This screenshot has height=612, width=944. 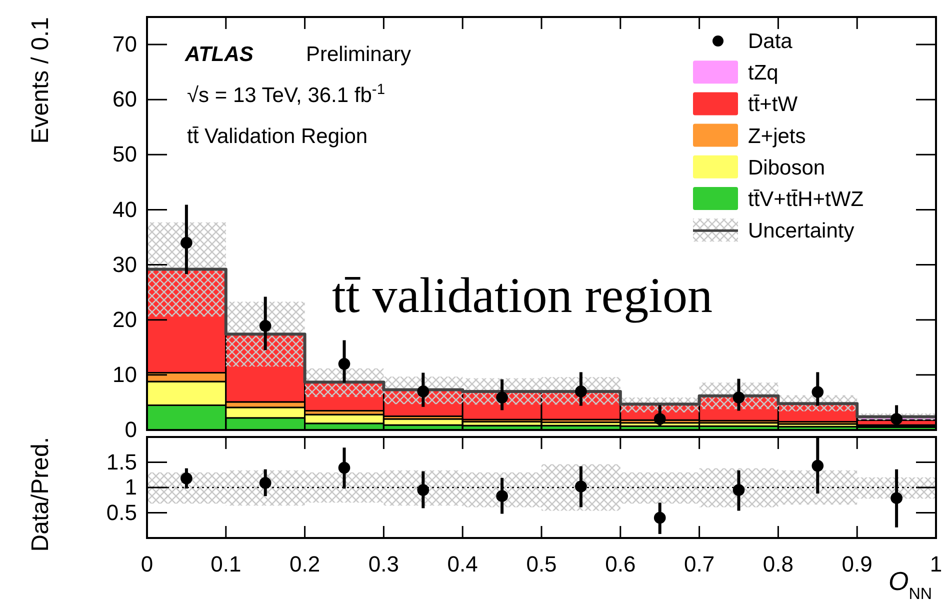 I want to click on y-tick-label: 60, so click(x=124, y=99).